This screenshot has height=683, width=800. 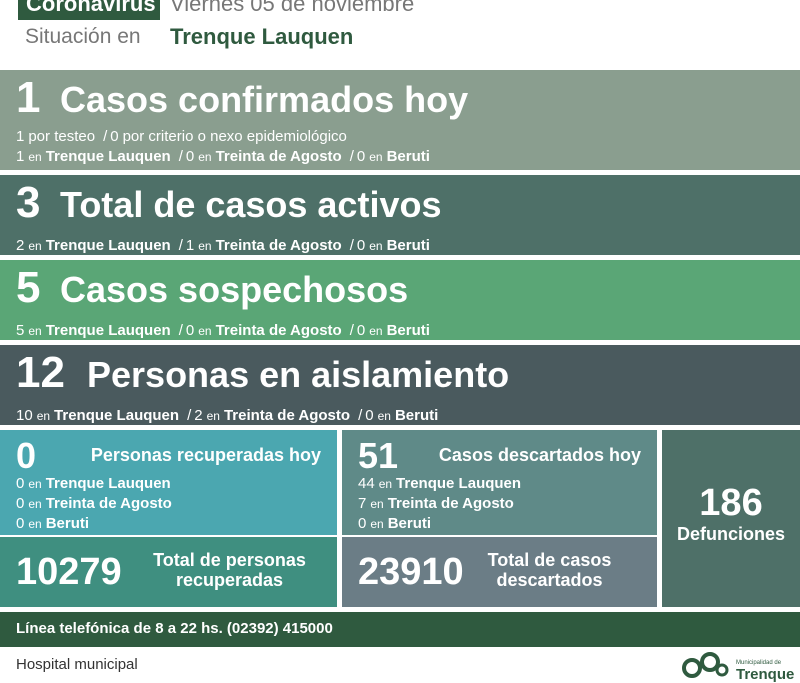 I want to click on recovered-total-box: 10279 Total de personas recuperadas, so click(x=168, y=572).